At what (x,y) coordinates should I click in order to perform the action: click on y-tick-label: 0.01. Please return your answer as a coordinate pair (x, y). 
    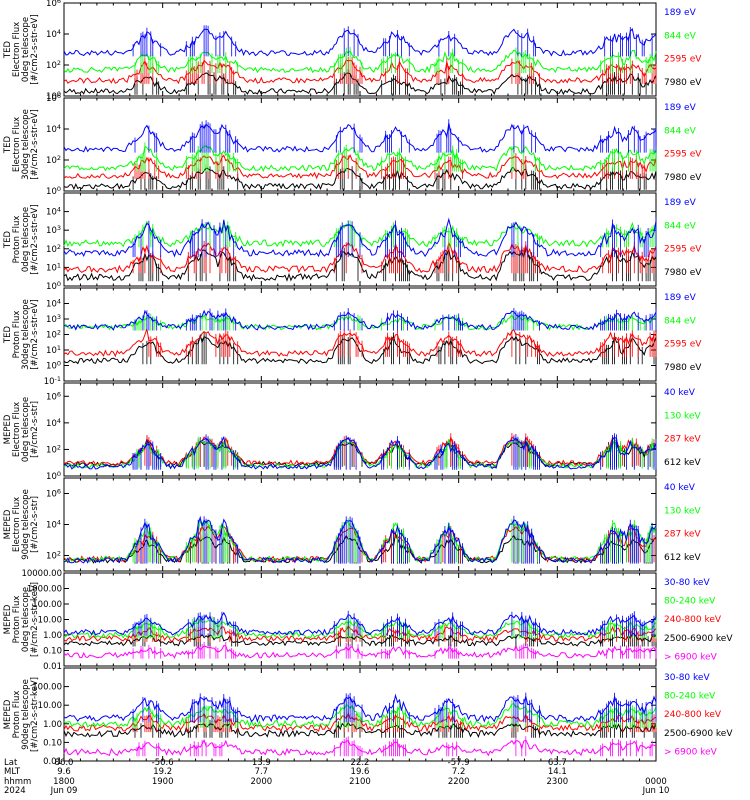
    Looking at the image, I should click on (52, 762).